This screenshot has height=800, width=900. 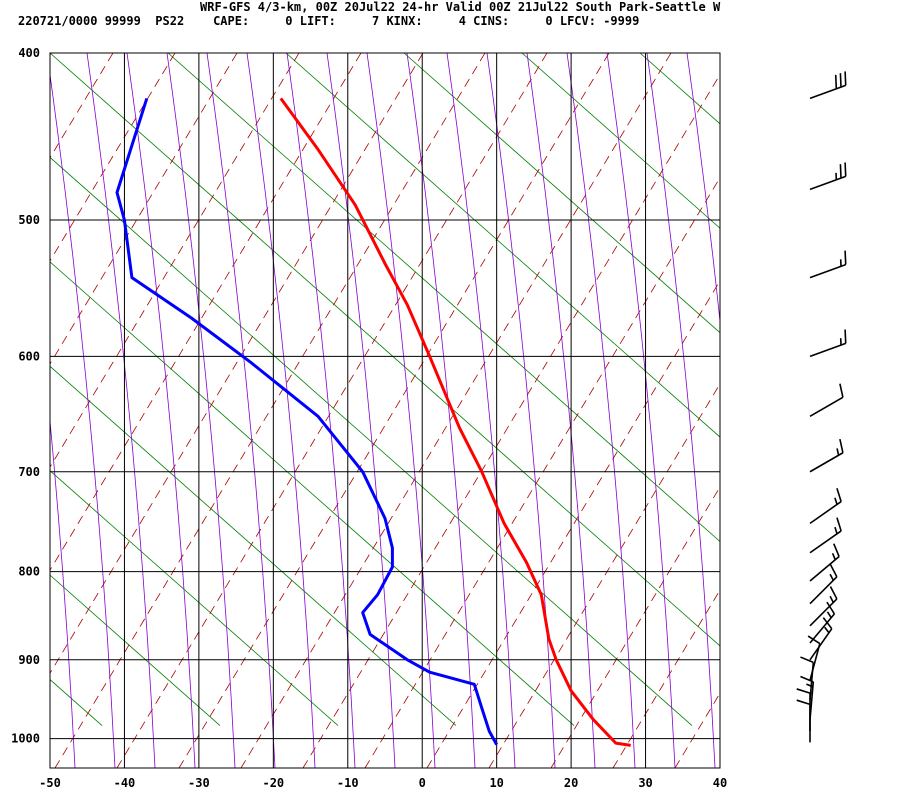 What do you see at coordinates (383, 783) in the screenshot?
I see `x-axis-tick-labels: -50 -40 -30 -20 -10 0 10 20 30 40` at bounding box center [383, 783].